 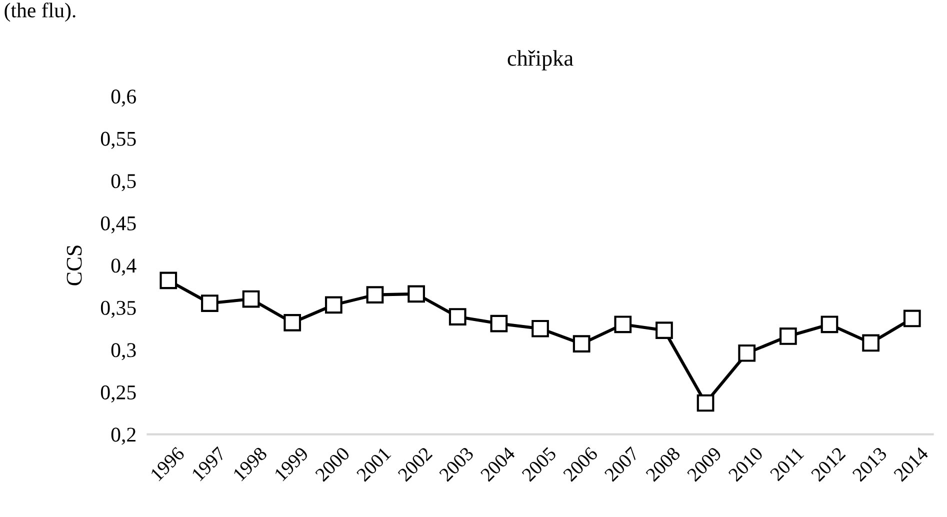 I want to click on y-tick-label: 0,3, so click(x=123, y=351).